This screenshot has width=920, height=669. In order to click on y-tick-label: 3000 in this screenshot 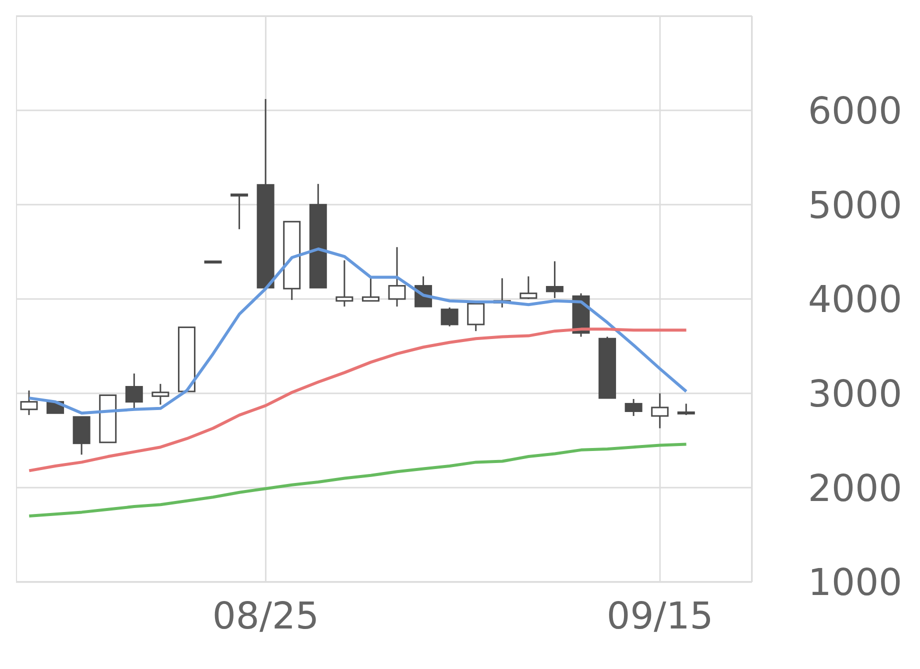, I will do `click(855, 394)`.